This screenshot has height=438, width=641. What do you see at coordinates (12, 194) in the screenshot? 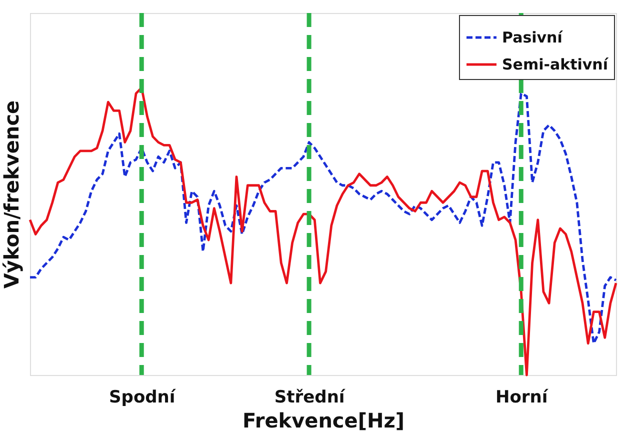
I see `y-axis-title: Výkon/frekvence` at bounding box center [12, 194].